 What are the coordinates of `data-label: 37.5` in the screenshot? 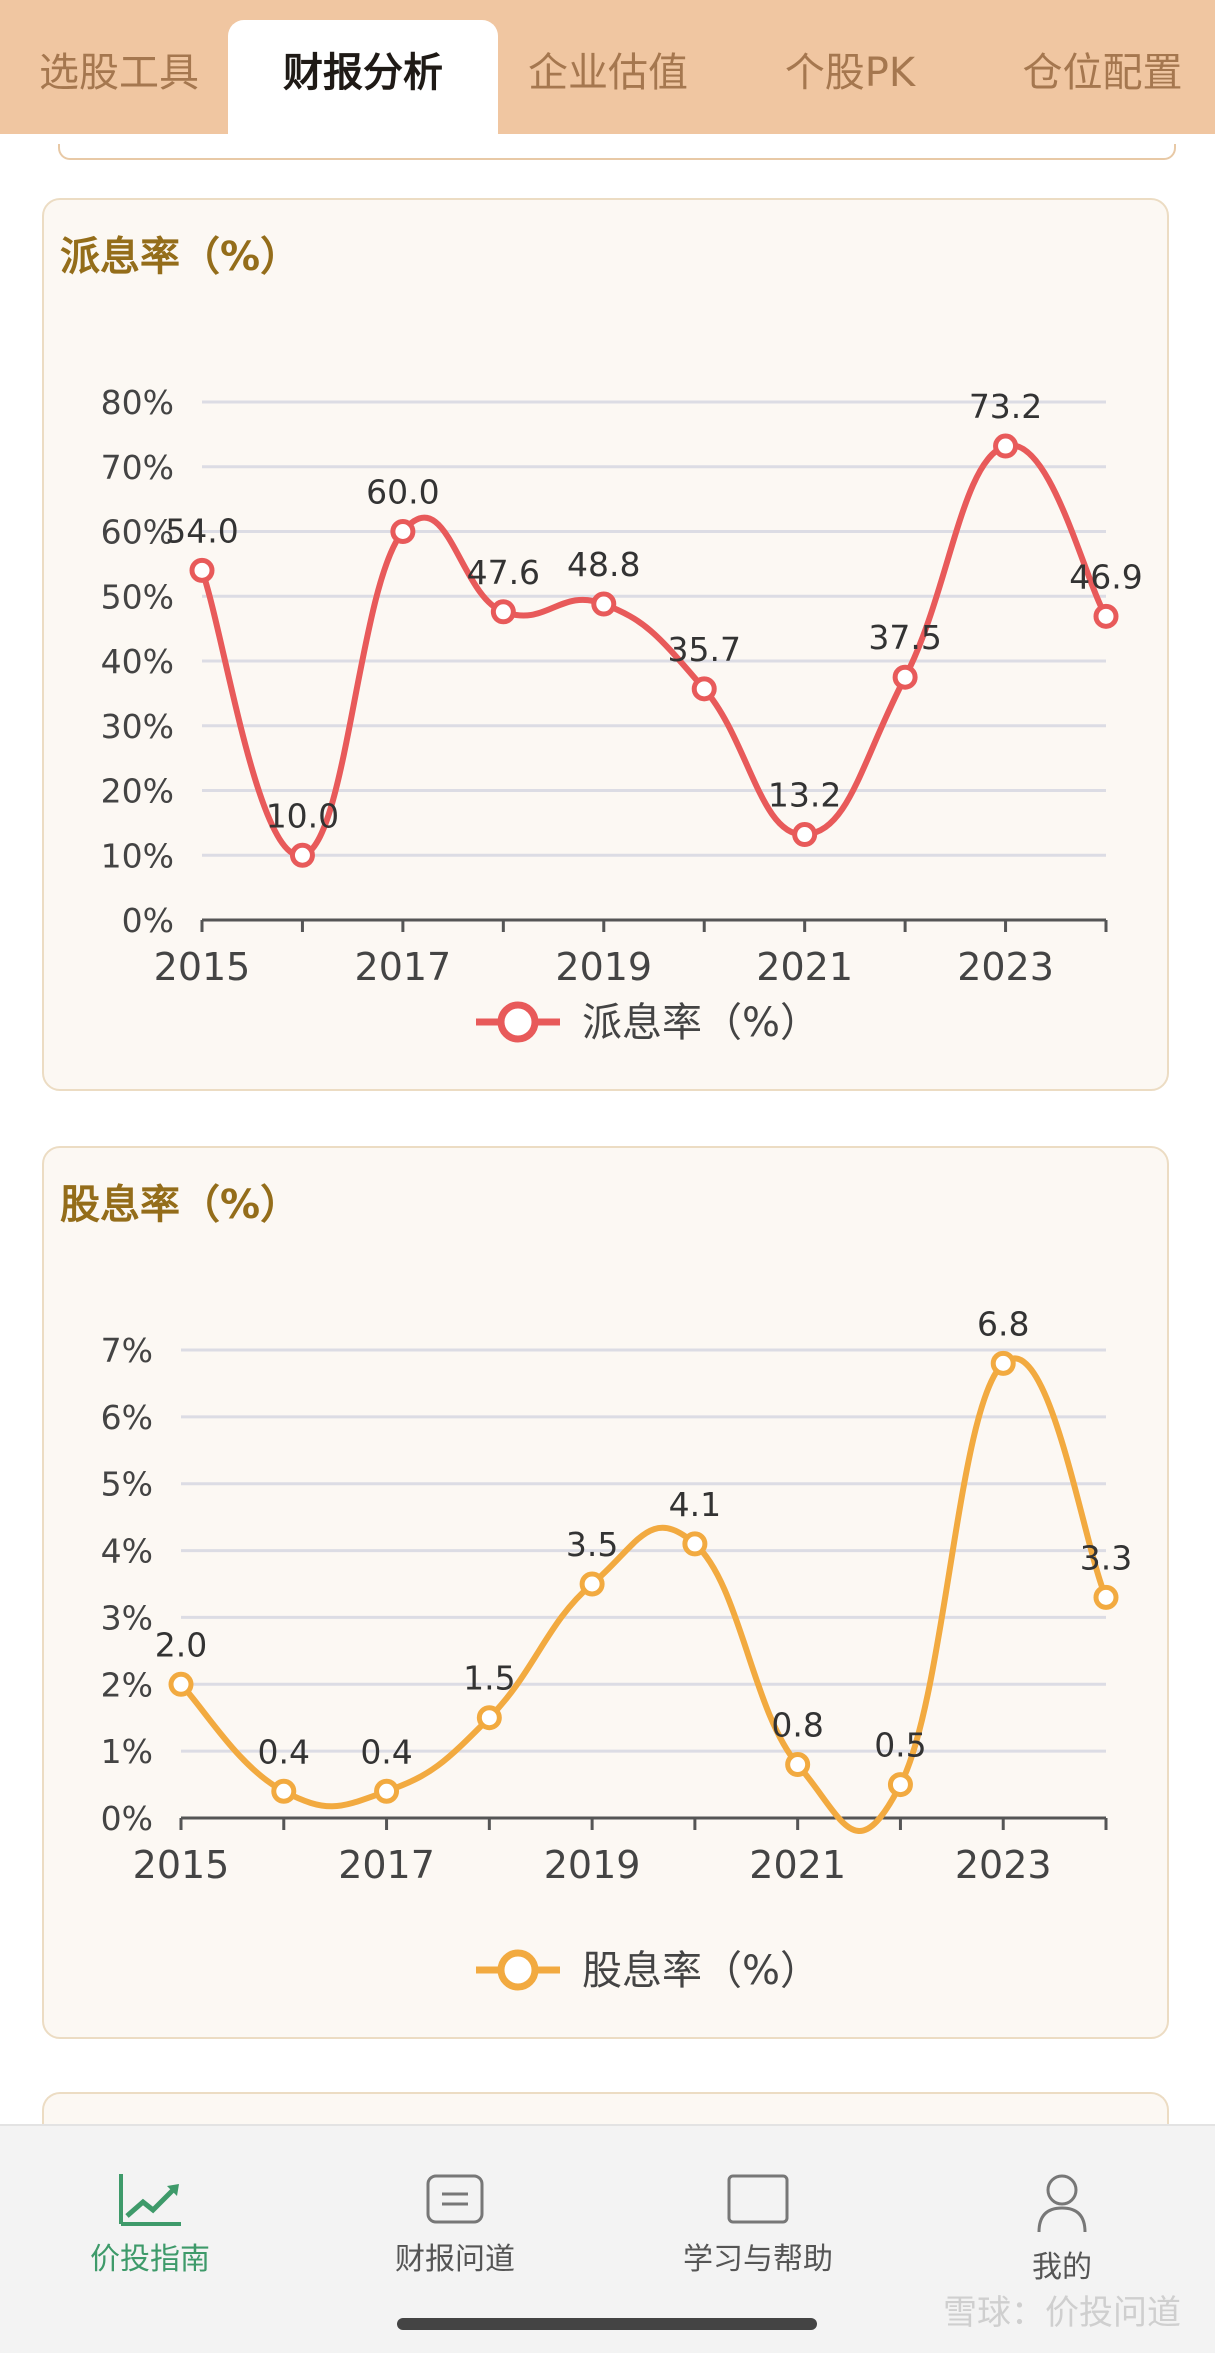 It's located at (904, 637).